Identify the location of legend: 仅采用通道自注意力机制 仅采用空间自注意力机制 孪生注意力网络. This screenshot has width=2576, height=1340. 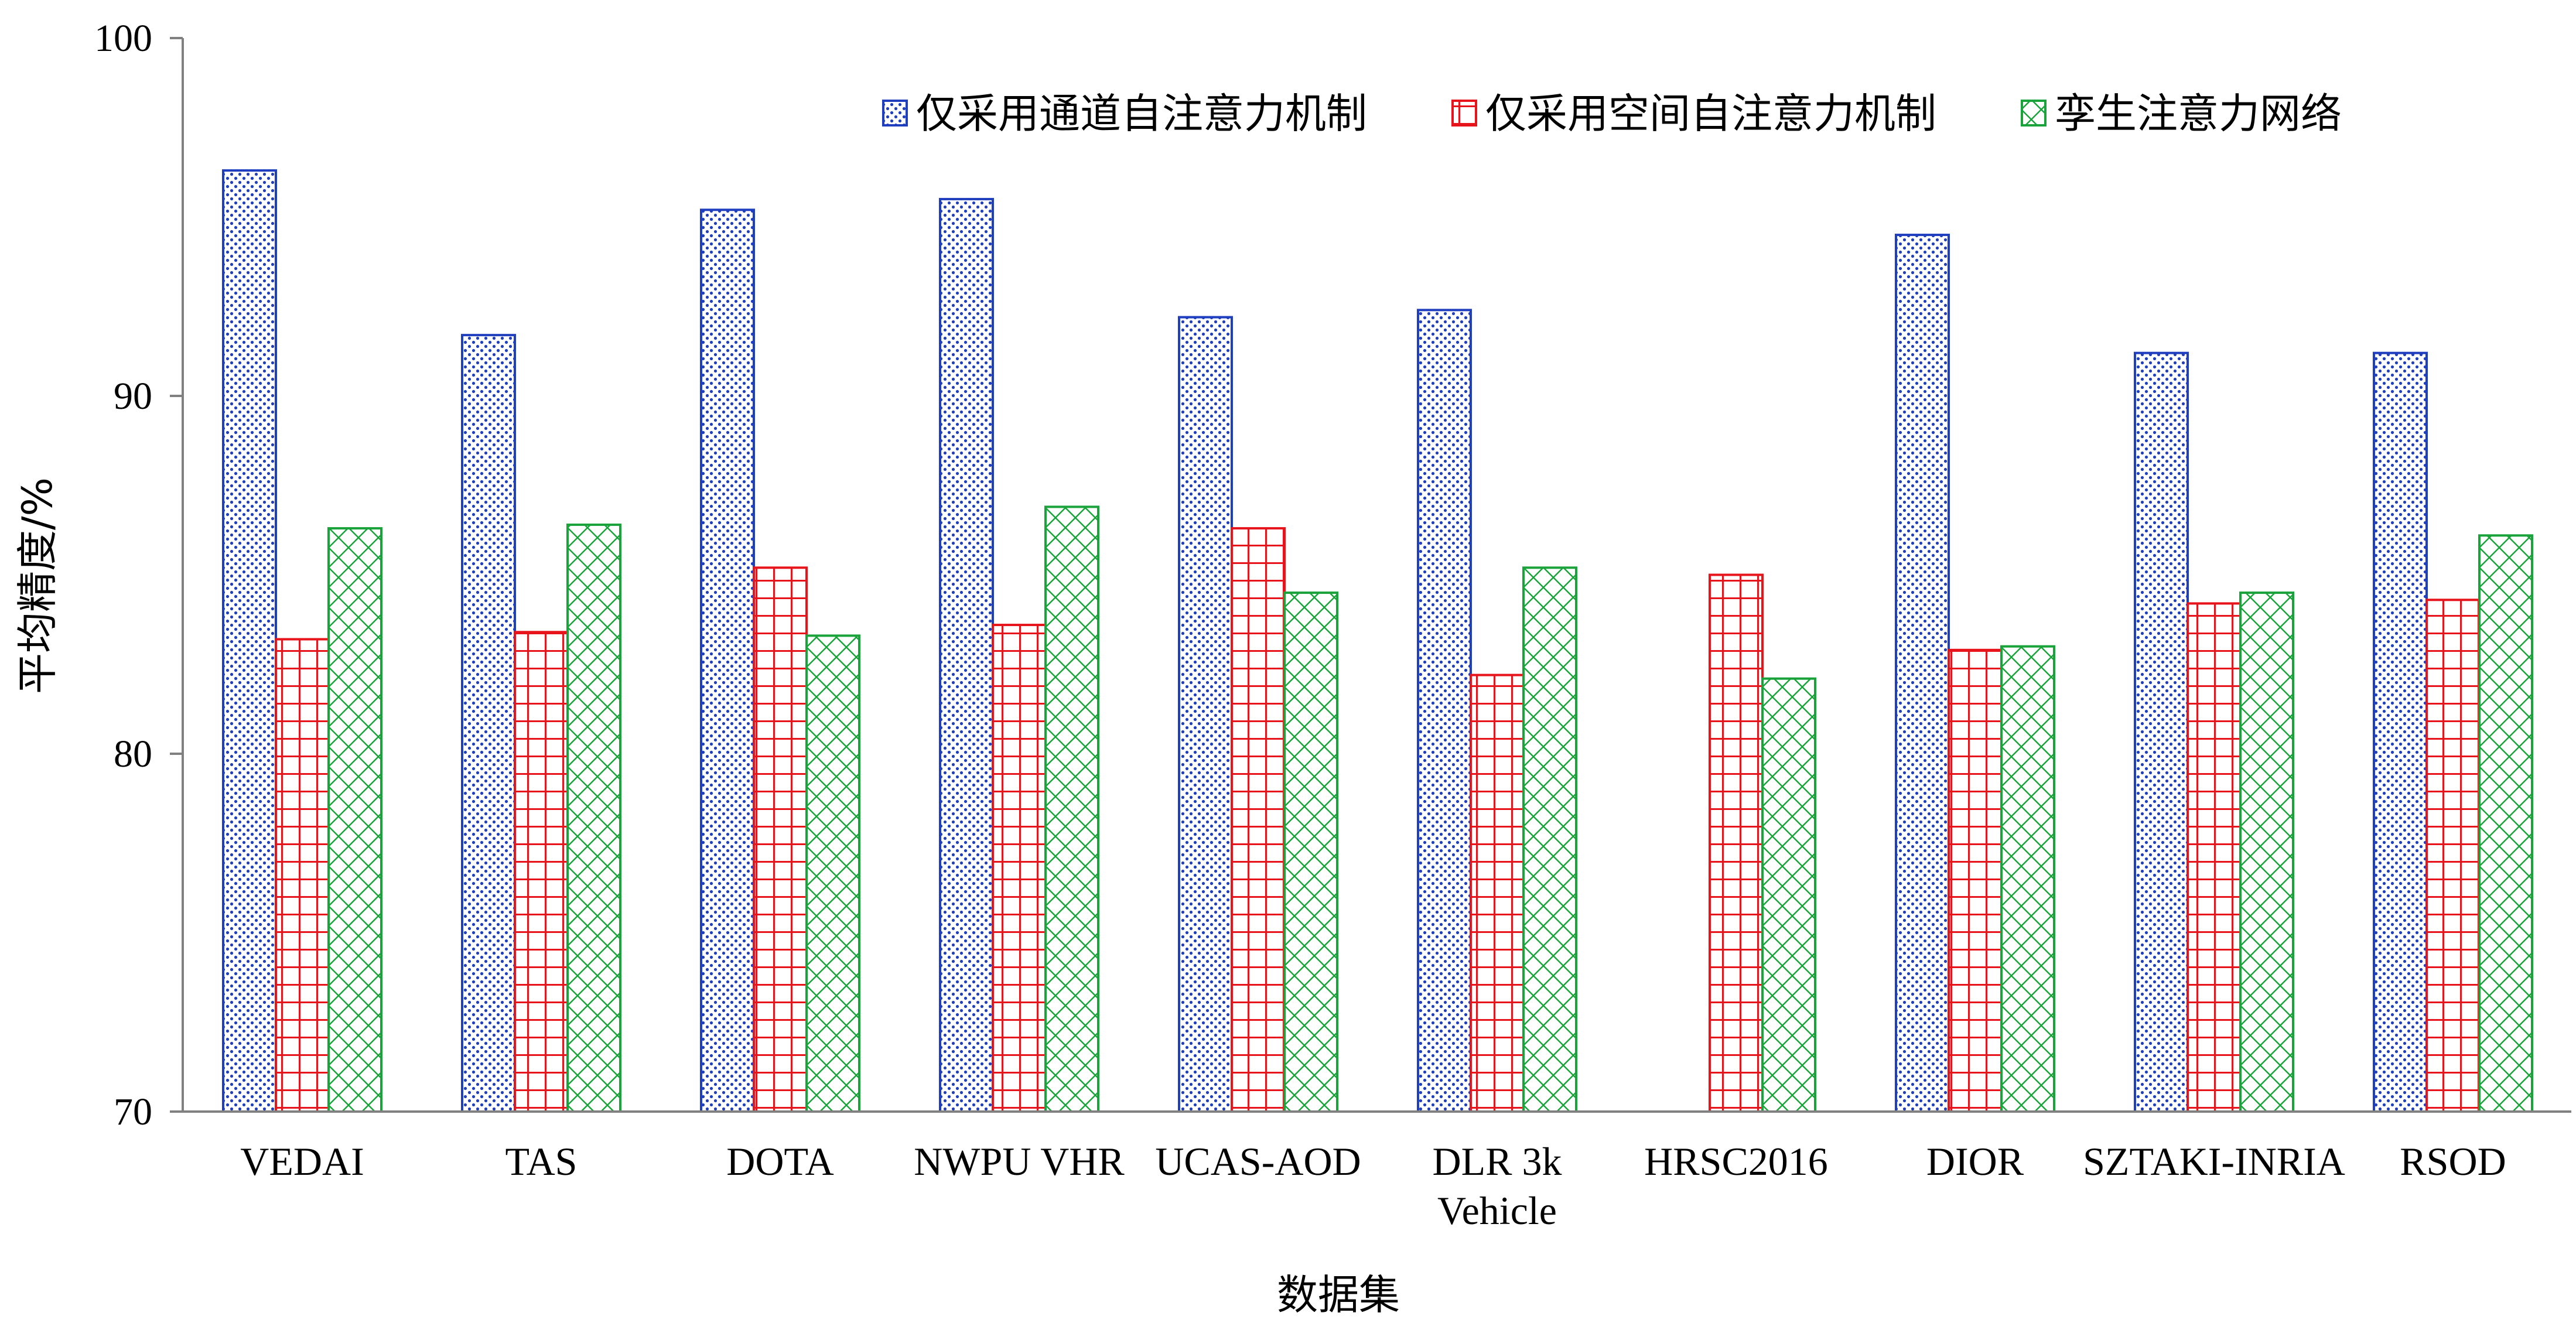
(1612, 114).